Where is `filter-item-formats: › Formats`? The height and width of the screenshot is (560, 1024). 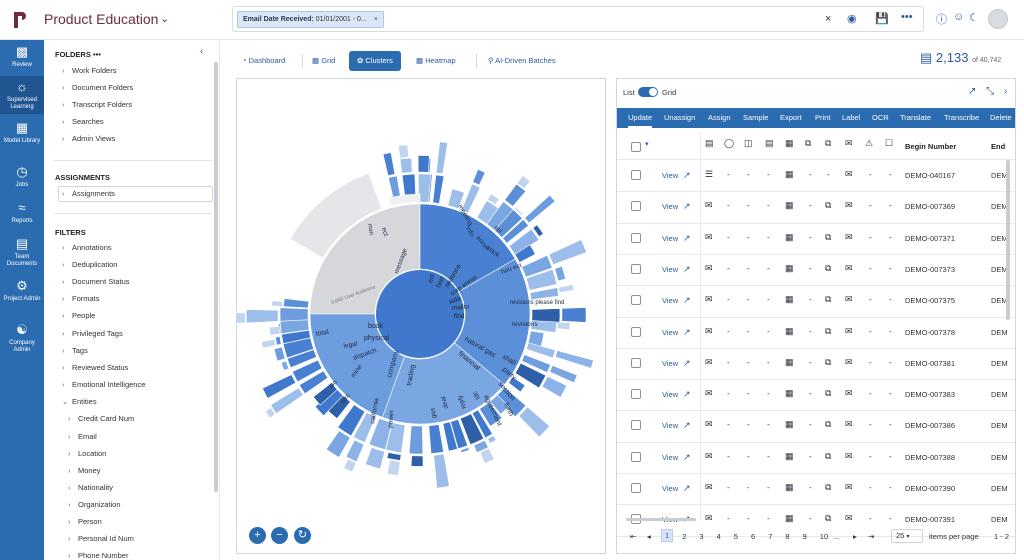 filter-item-formats: › Formats is located at coordinates (81, 298).